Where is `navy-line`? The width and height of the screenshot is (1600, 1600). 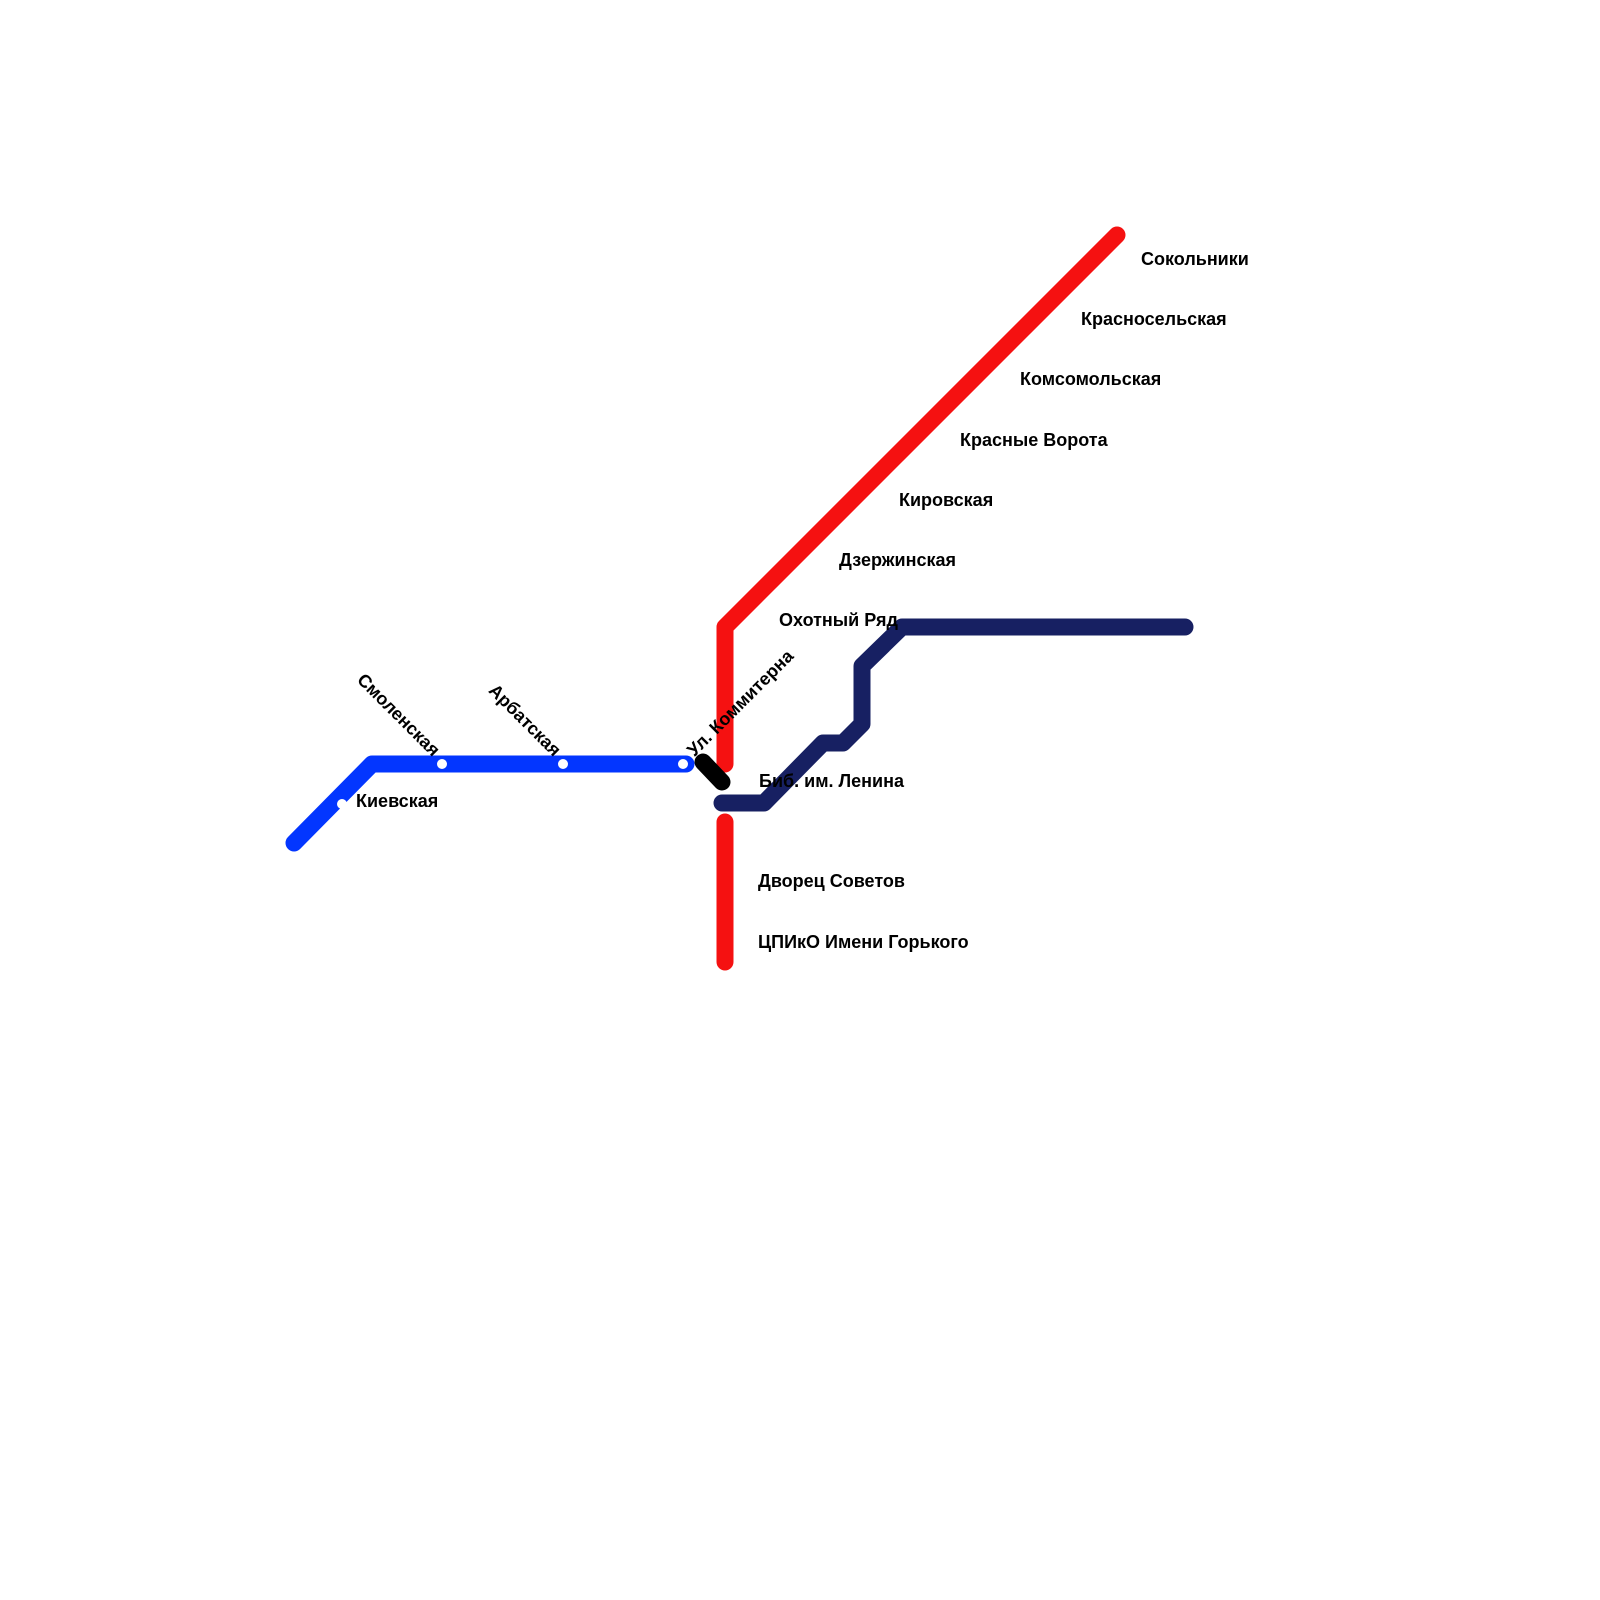
navy-line is located at coordinates (953, 715).